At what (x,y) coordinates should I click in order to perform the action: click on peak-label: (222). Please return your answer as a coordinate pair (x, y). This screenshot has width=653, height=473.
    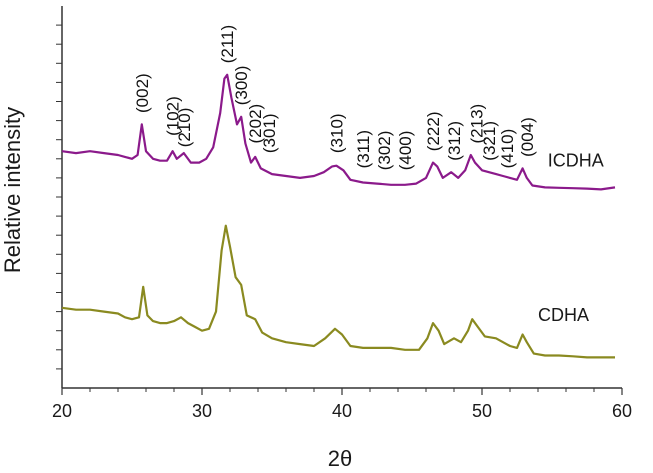
    Looking at the image, I should click on (433, 132).